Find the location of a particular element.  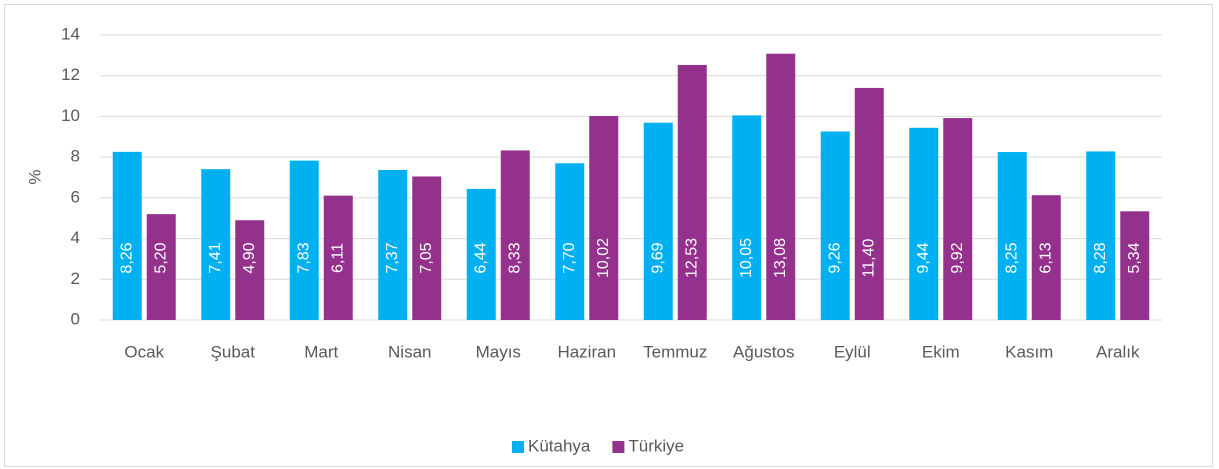

x-tick-label: Mart is located at coordinates (321, 351).